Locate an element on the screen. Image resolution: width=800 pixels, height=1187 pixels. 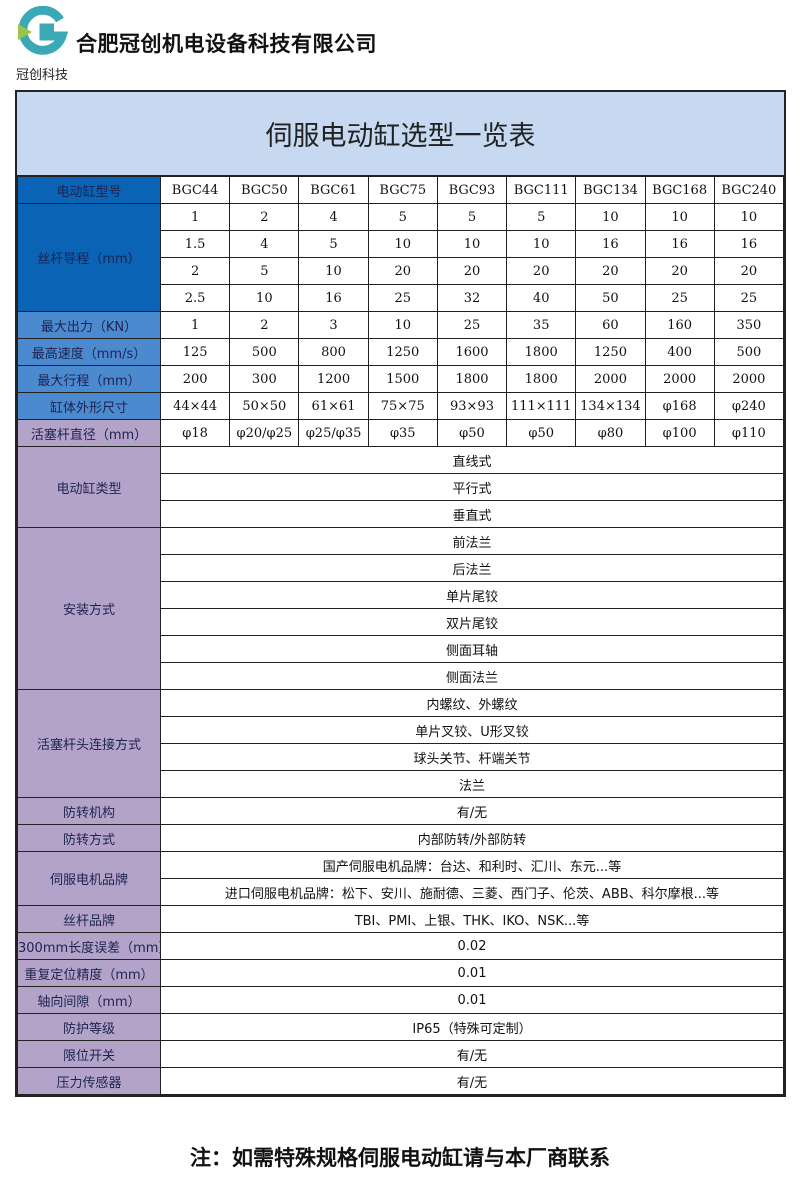
option-cell: 单片尾铰 is located at coordinates (472, 595).